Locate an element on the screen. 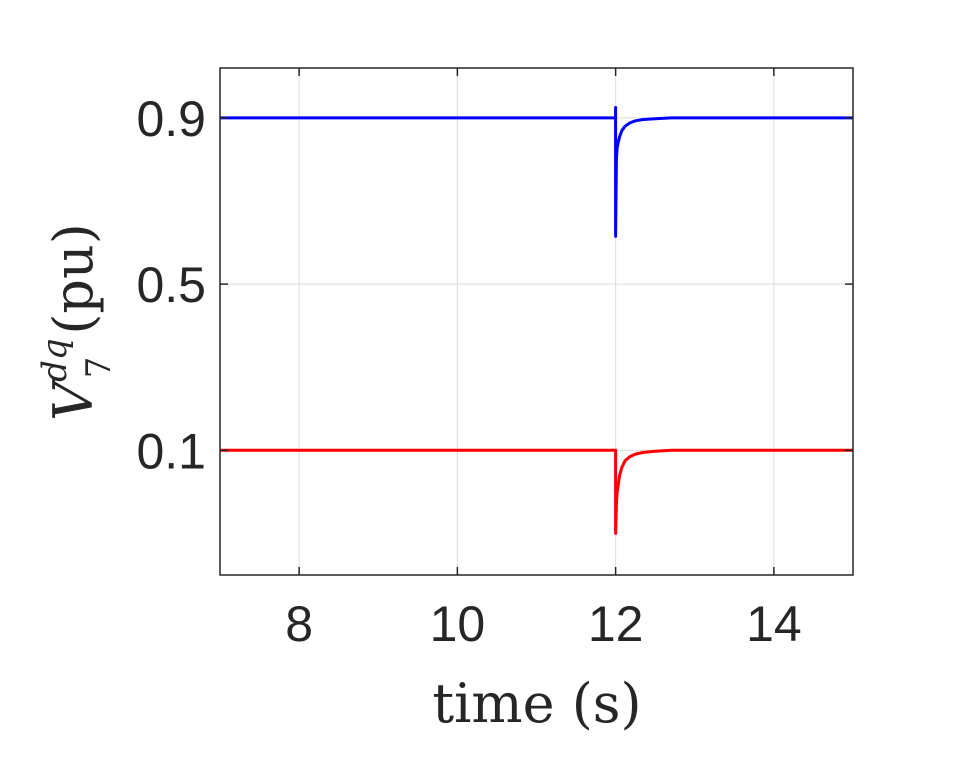  y-axis-label: Vdq 7 (pu) is located at coordinates (77, 322).